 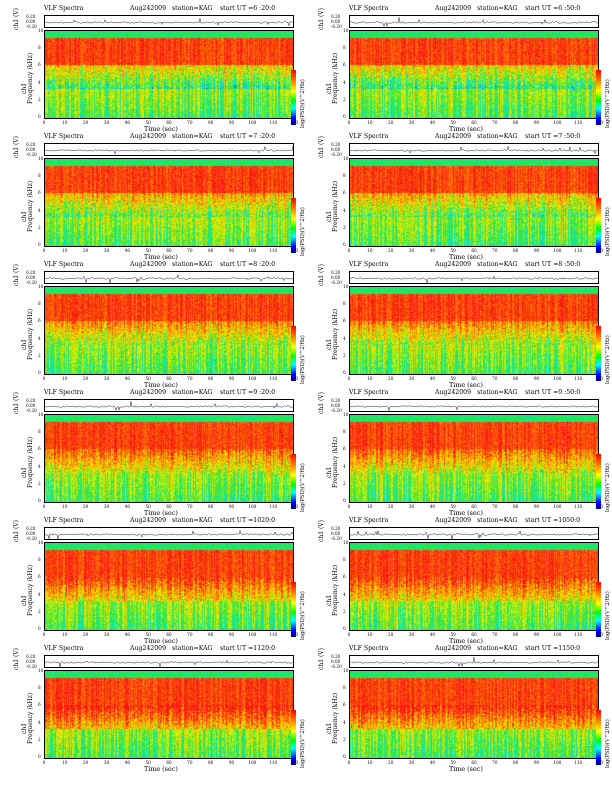 What do you see at coordinates (336, 144) in the screenshot?
I see `trace-tick: 0.20` at bounding box center [336, 144].